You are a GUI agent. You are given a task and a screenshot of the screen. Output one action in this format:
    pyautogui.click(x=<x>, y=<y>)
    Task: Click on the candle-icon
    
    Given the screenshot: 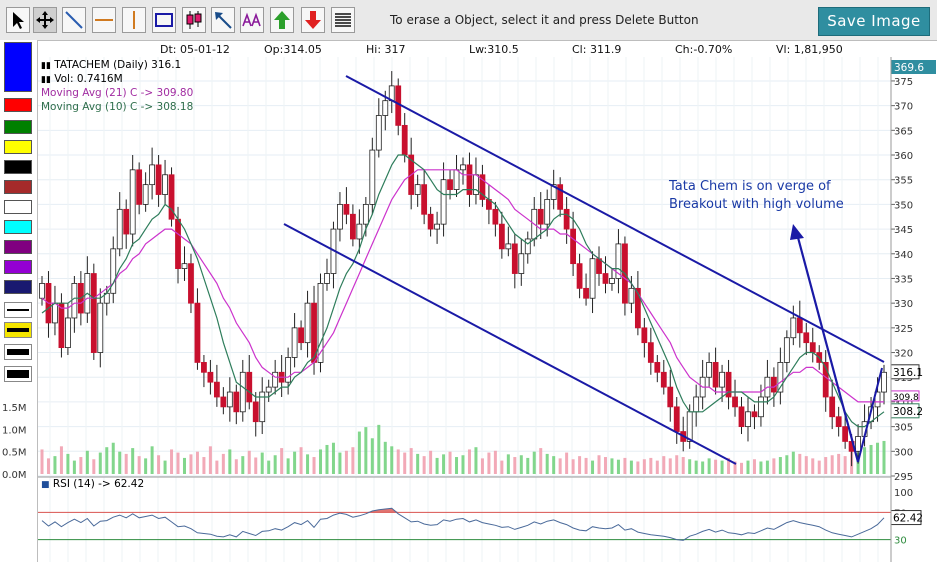 What is the action you would take?
    pyautogui.click(x=194, y=20)
    